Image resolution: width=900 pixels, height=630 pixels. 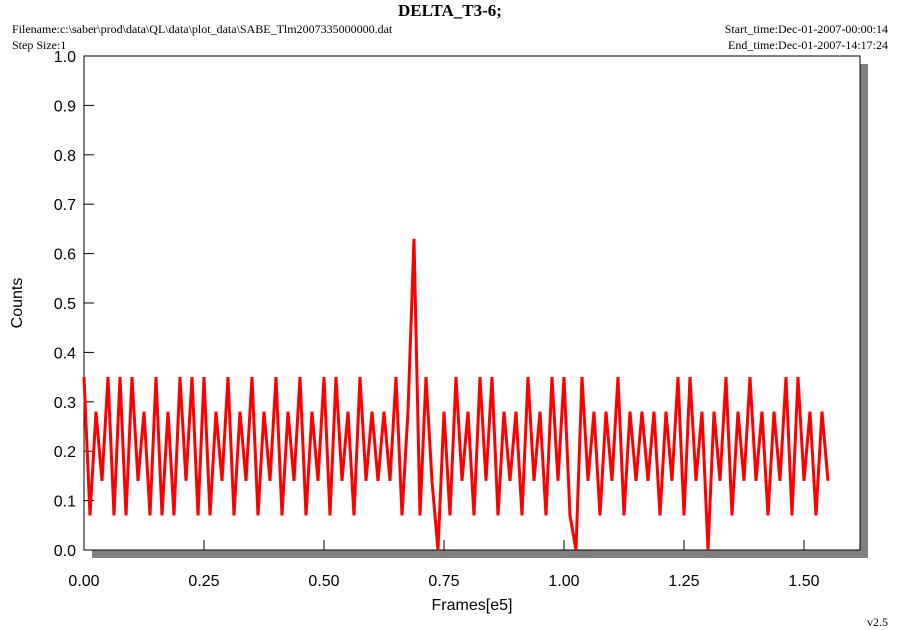 I want to click on x-tick-label: 0.00, so click(x=83, y=581).